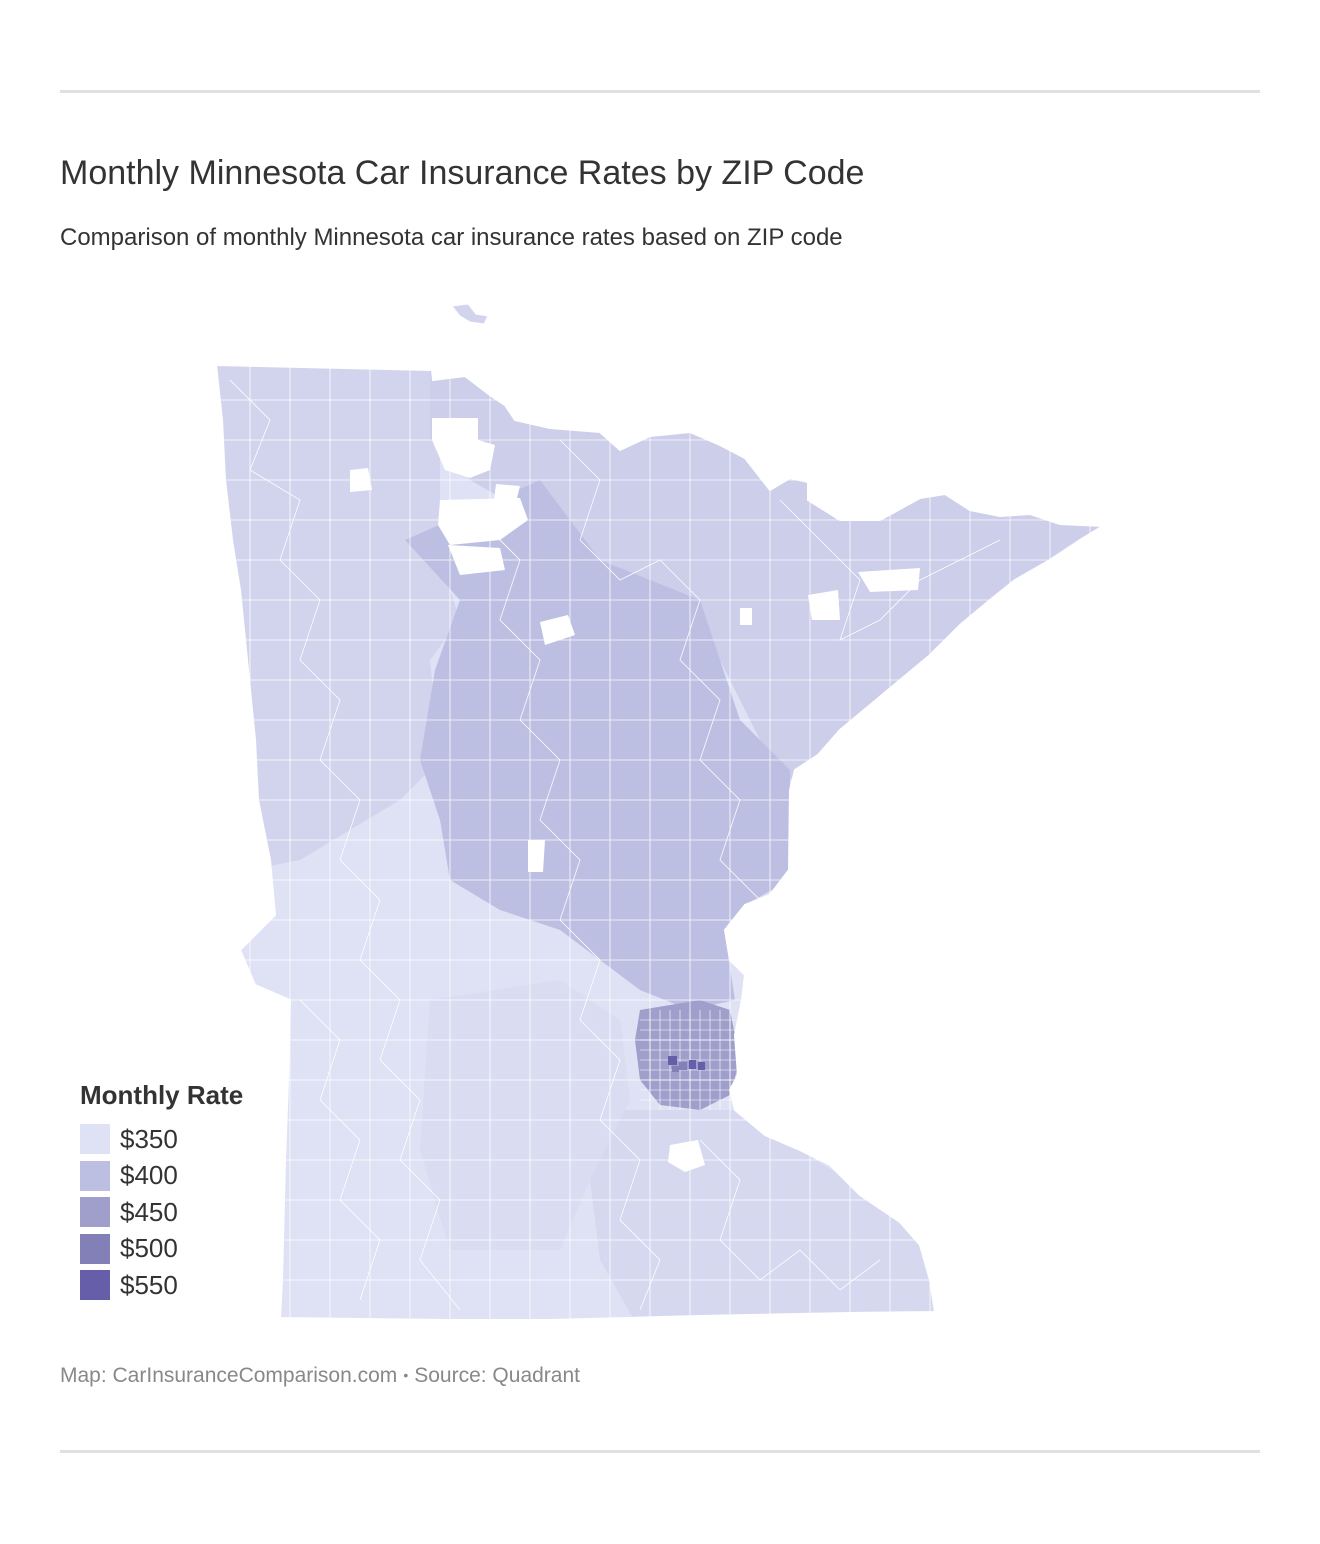  What do you see at coordinates (686, 1064) in the screenshot?
I see `metro-core` at bounding box center [686, 1064].